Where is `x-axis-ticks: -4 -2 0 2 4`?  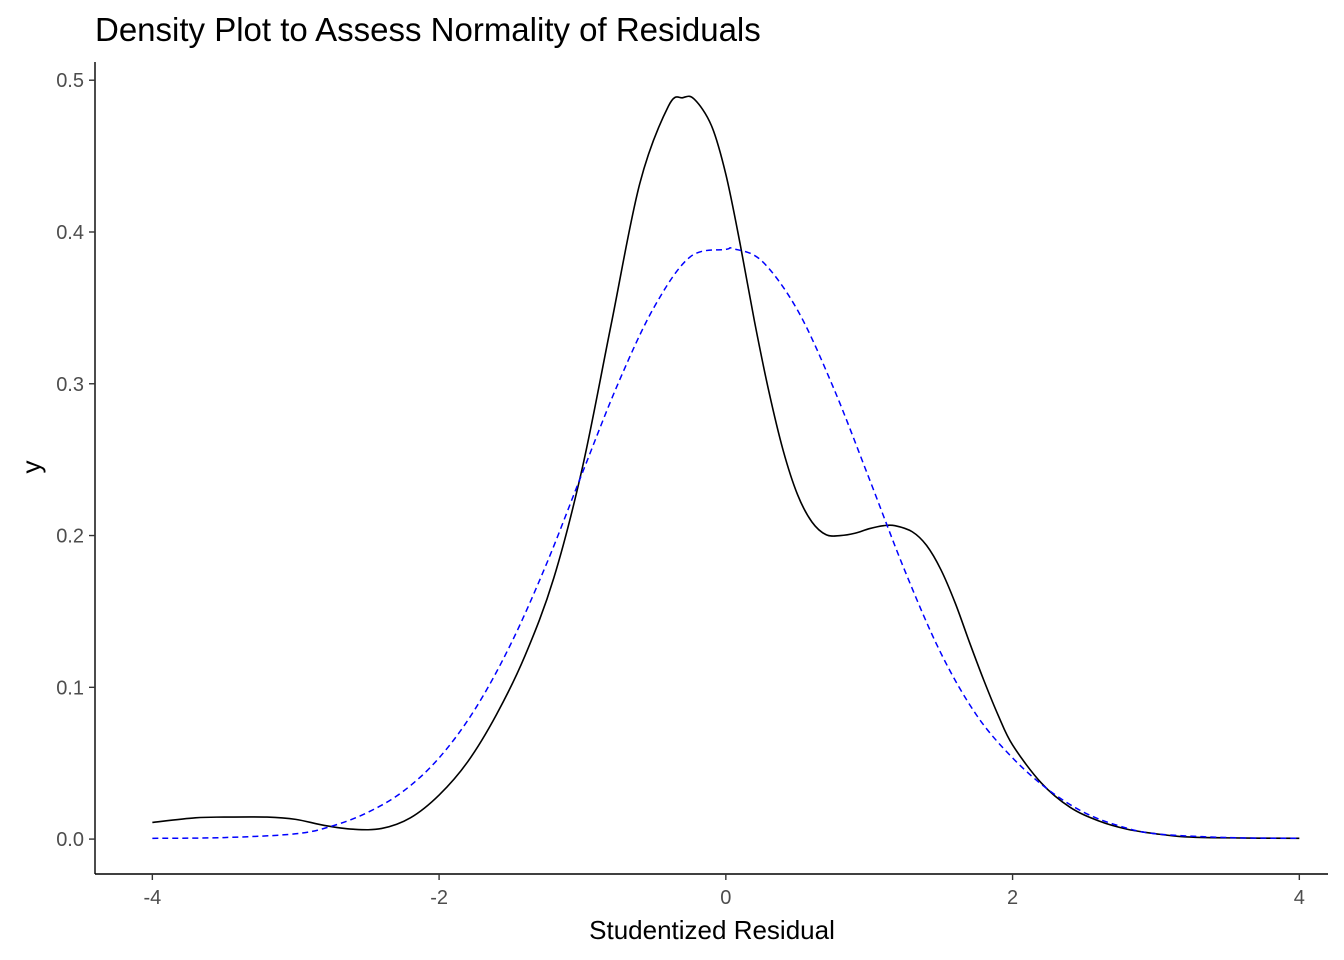
x-axis-ticks: -4 -2 0 2 4 is located at coordinates (724, 891).